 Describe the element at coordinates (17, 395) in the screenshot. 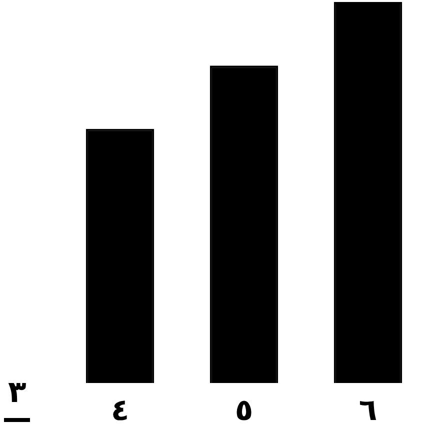

I see `text: ٣` at that location.